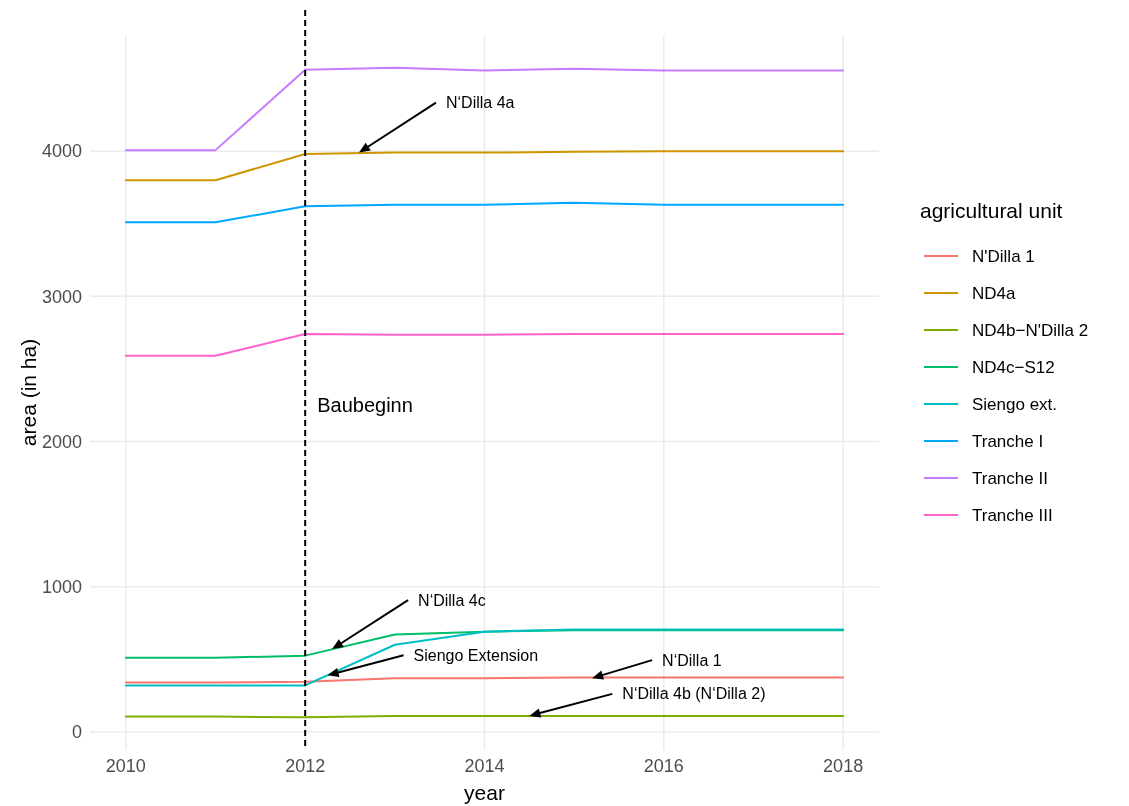 This screenshot has width=1129, height=806. I want to click on x-tick-label: 2016, so click(663, 766).